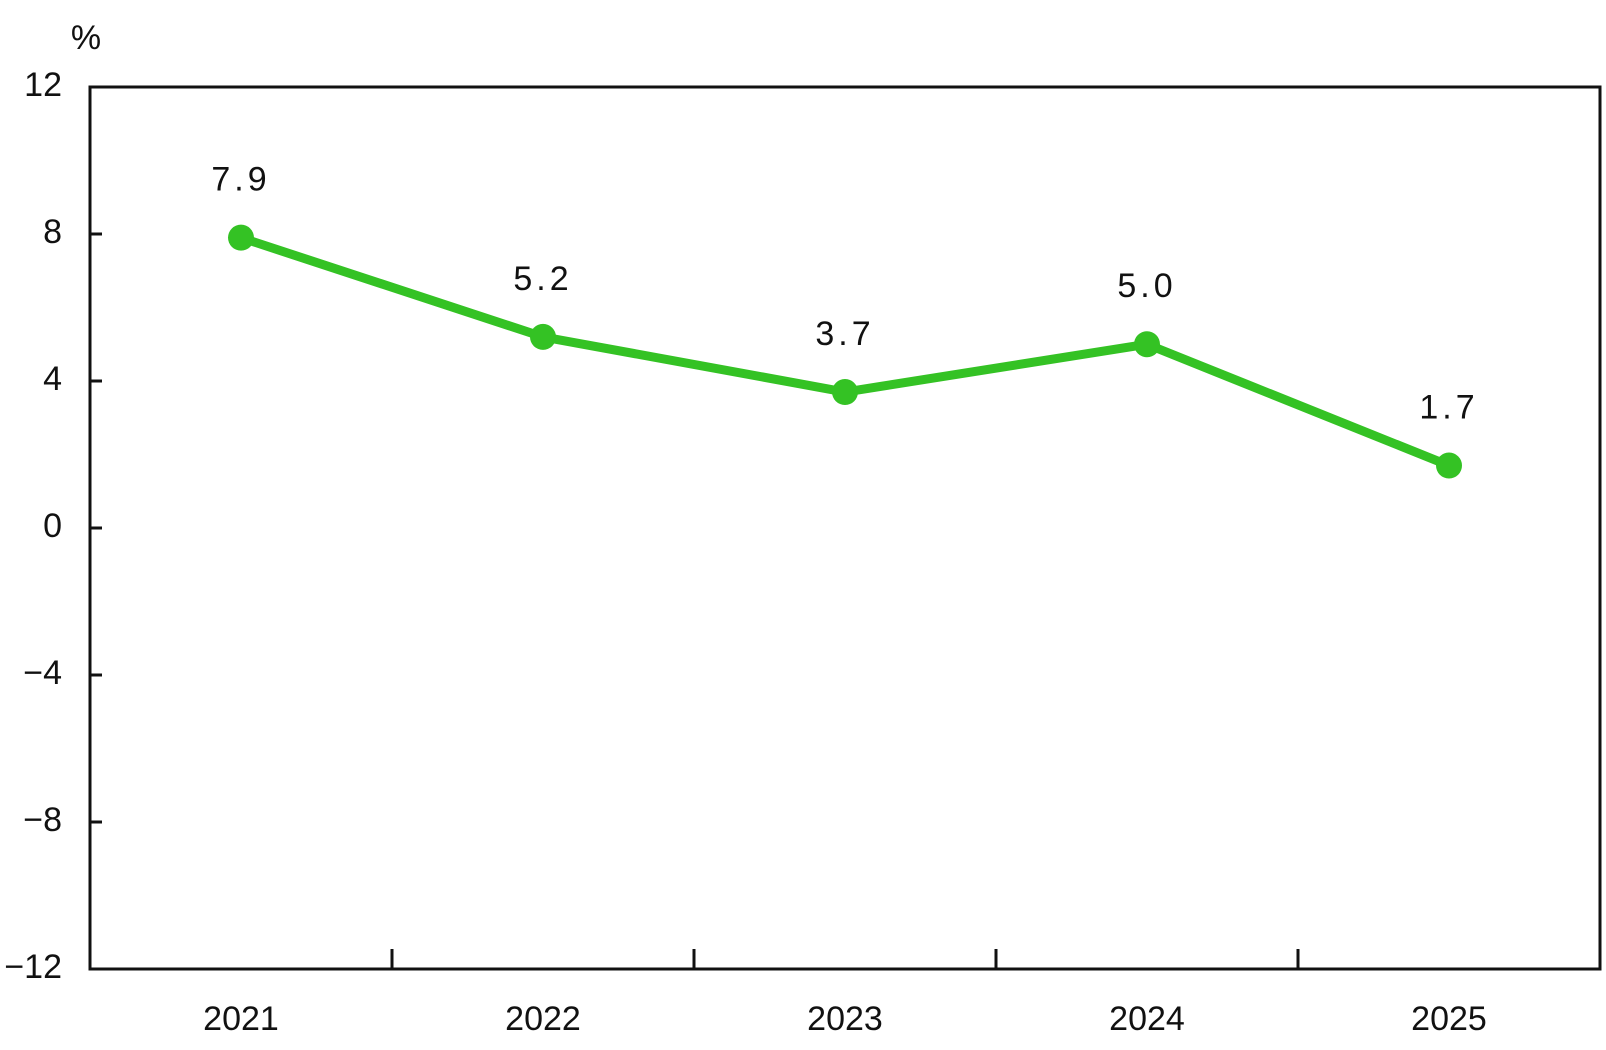 The height and width of the screenshot is (1050, 1606). I want to click on x-tick-label: 2022, so click(543, 1019).